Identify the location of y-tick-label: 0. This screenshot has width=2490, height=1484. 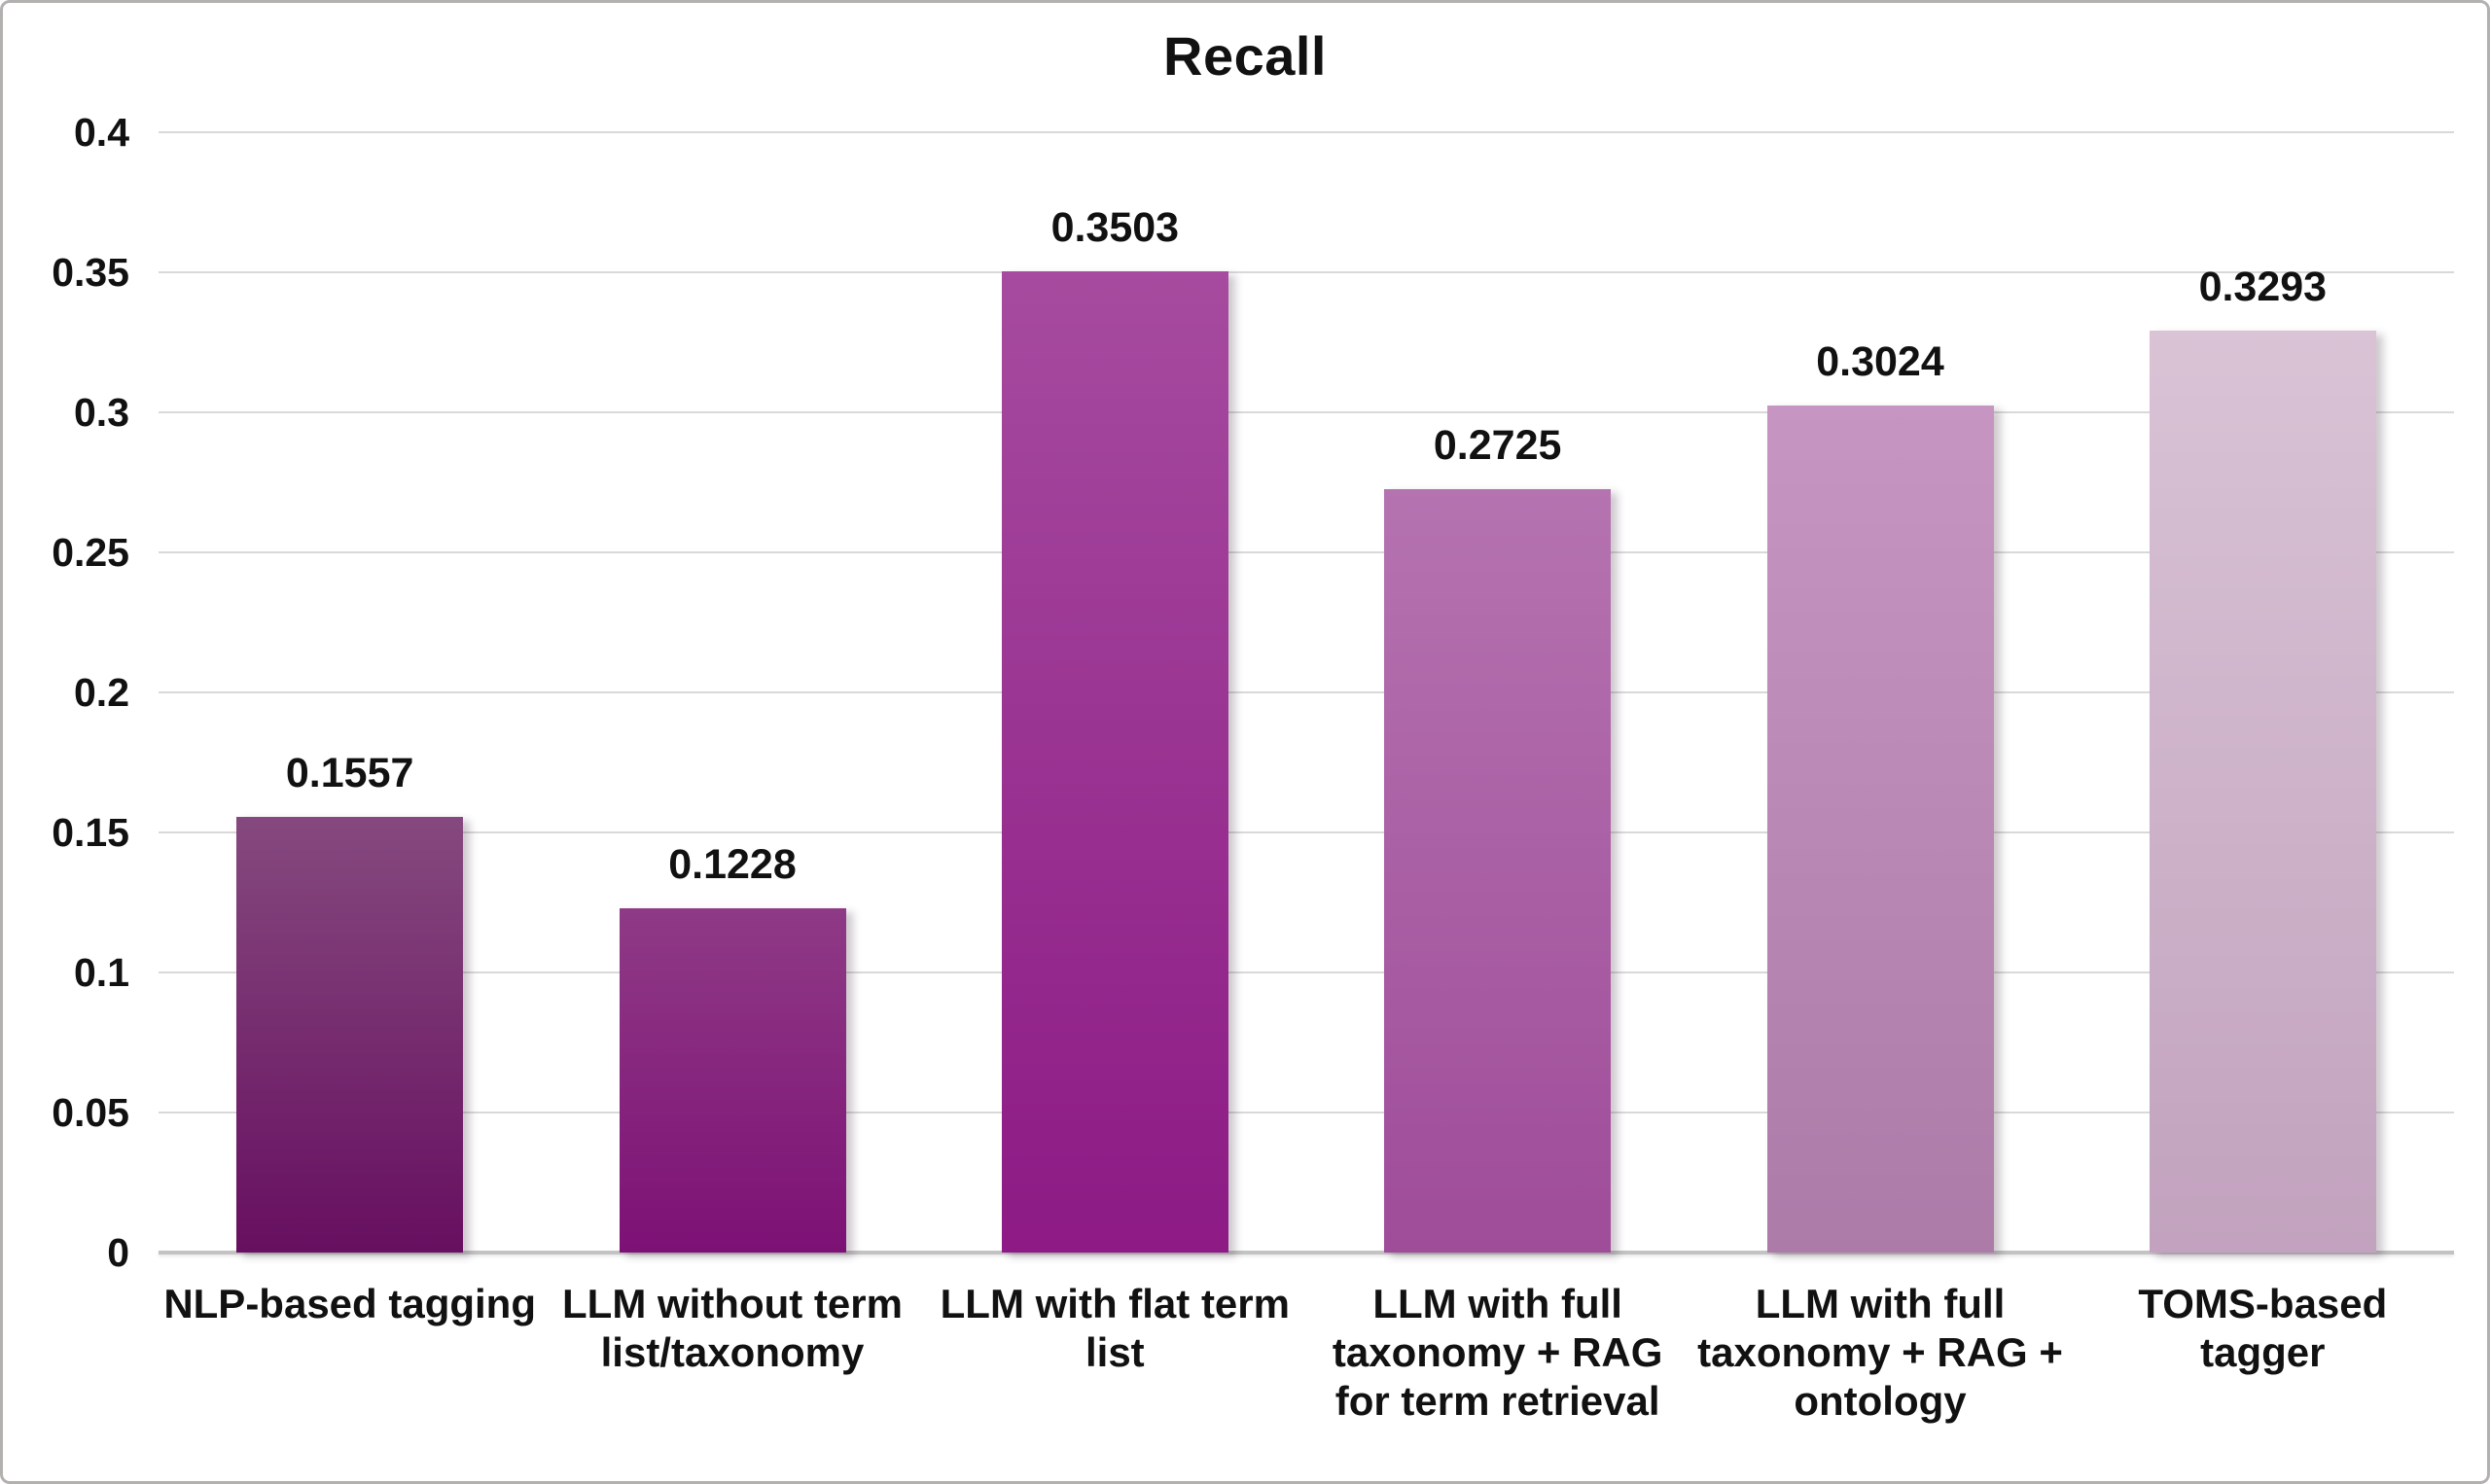
(118, 1253).